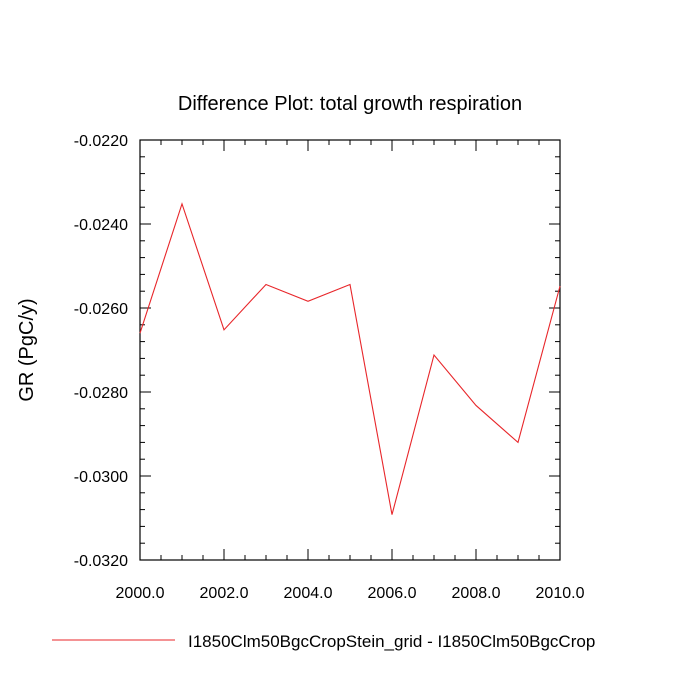  Describe the element at coordinates (140, 593) in the screenshot. I see `x-tick-label: 2000.0` at that location.